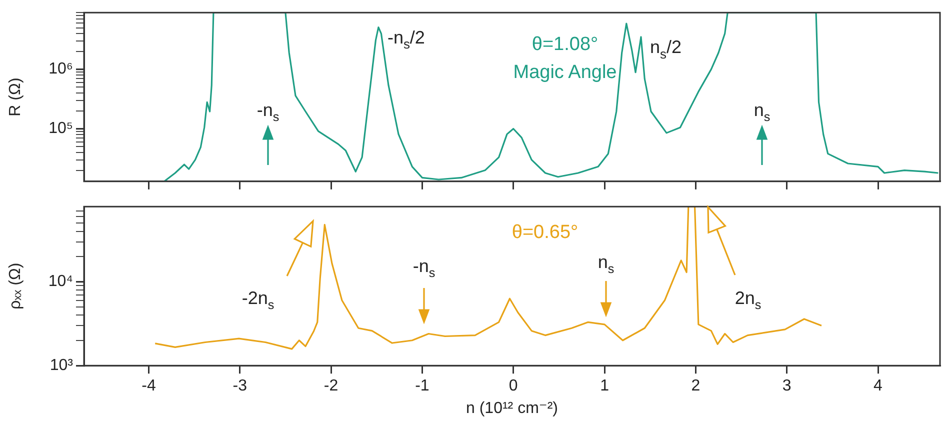 The width and height of the screenshot is (942, 422). I want to click on y-tick-label: 10³, so click(62, 365).